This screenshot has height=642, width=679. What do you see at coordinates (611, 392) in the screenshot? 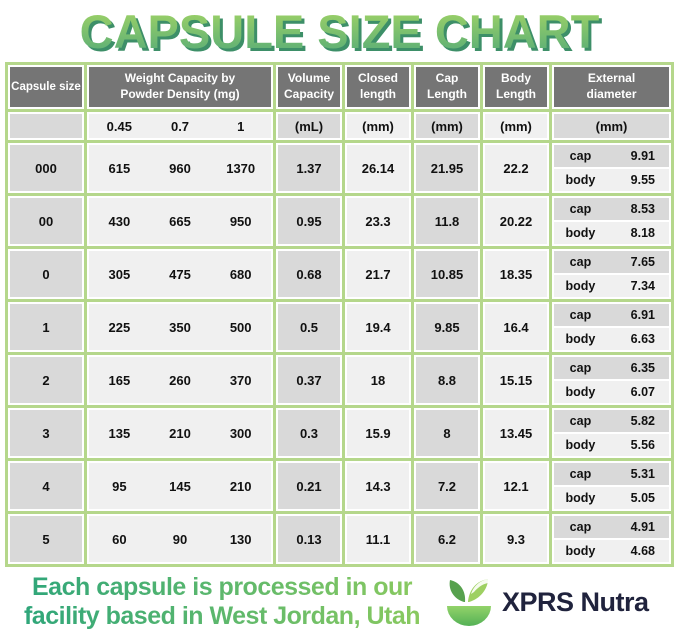
I see `external-body-row: body 6.07` at bounding box center [611, 392].